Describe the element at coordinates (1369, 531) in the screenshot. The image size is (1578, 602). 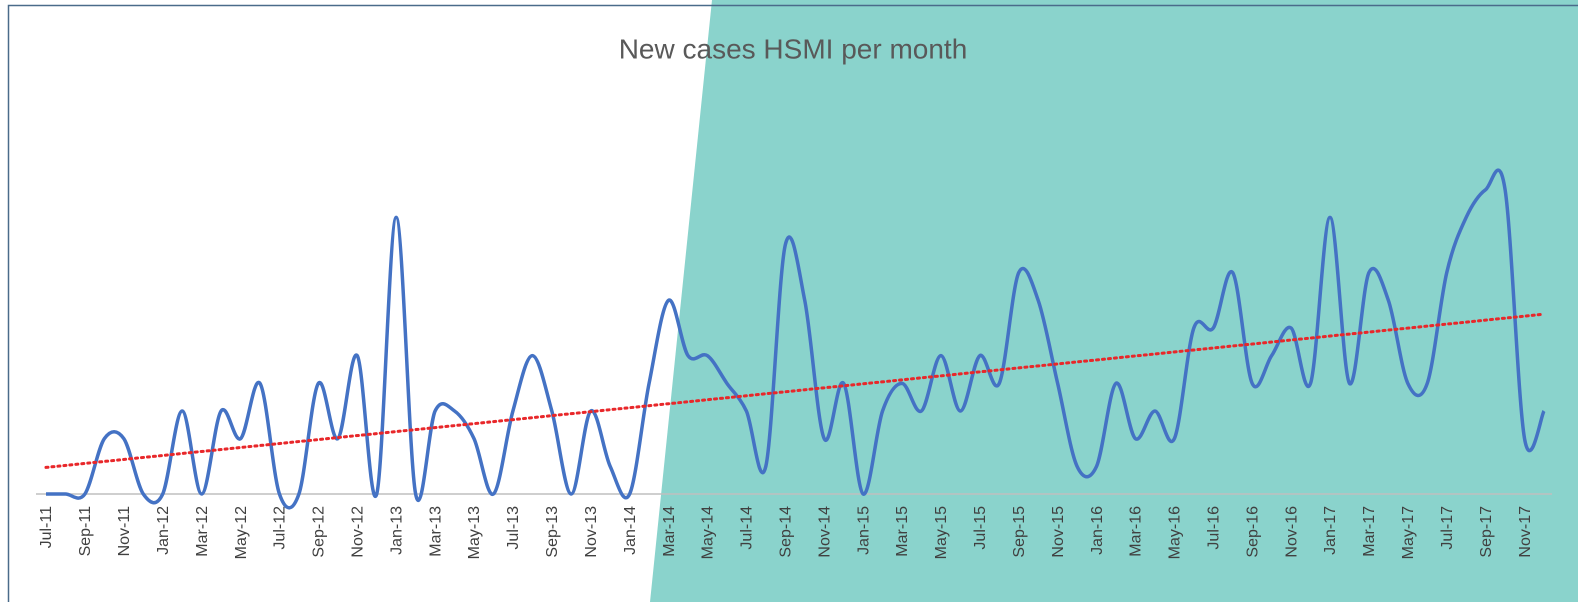
I see `x-tick-label: Mar-17` at that location.